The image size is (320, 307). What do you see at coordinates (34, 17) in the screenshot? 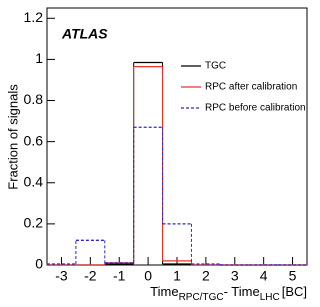
I see `y-tick-label: 1.2` at bounding box center [34, 17].